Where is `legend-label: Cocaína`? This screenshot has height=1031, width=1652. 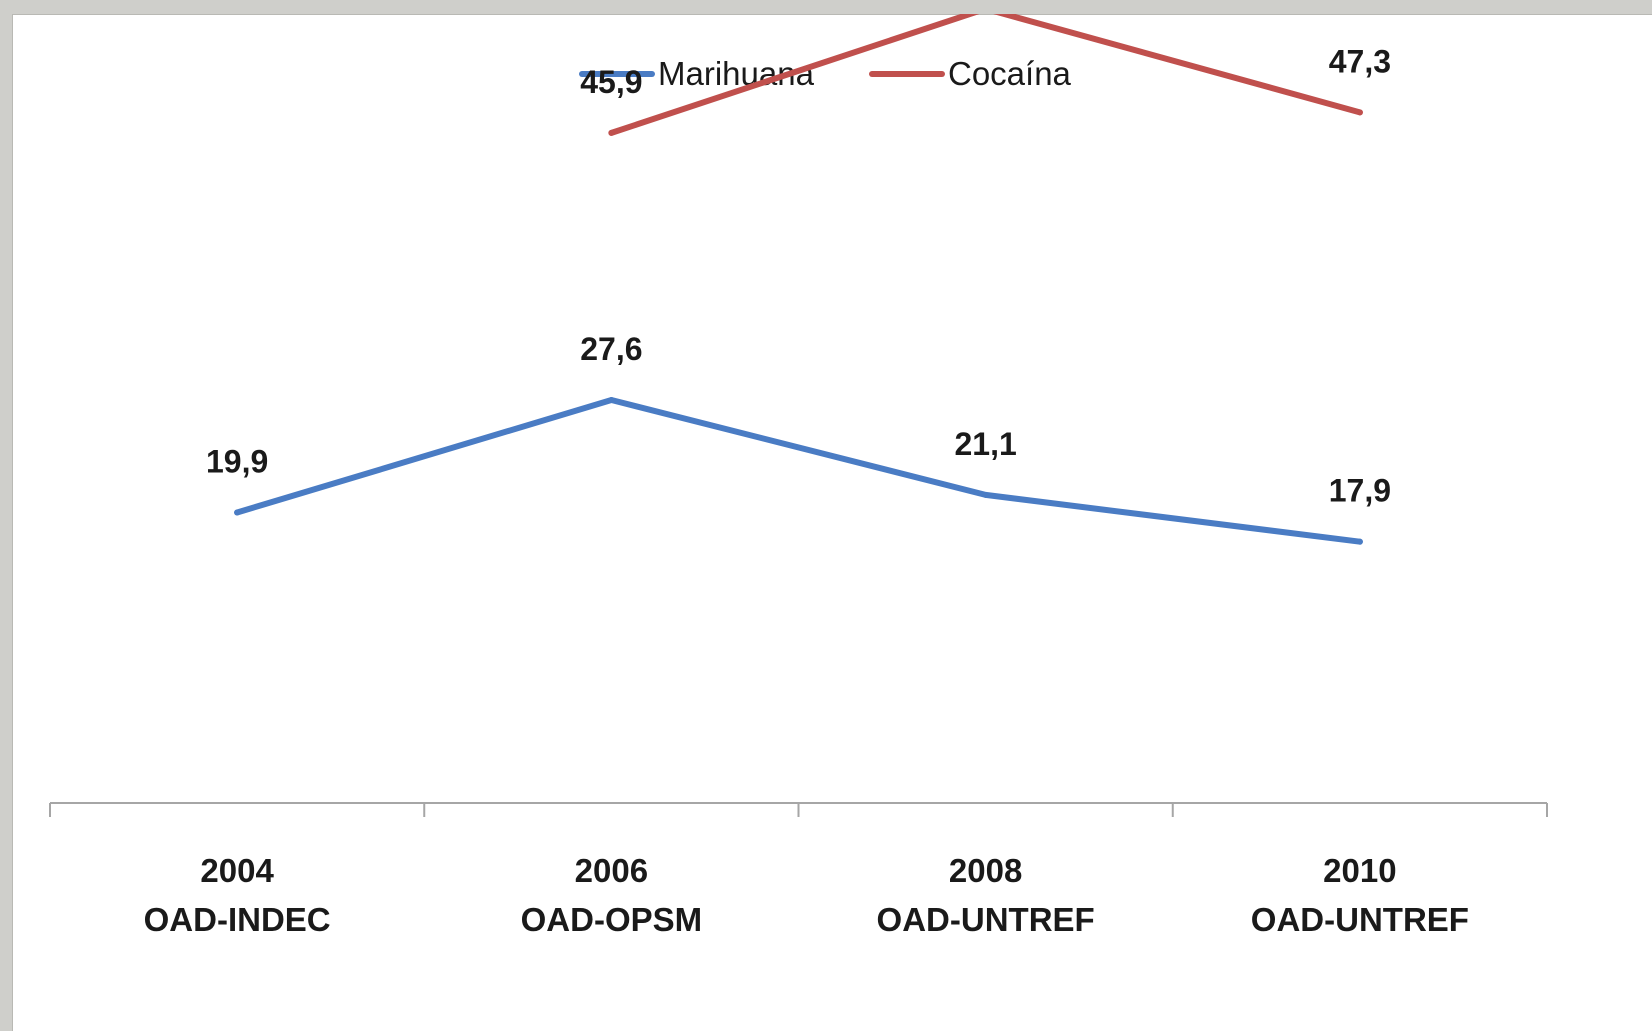 legend-label: Cocaína is located at coordinates (1010, 73).